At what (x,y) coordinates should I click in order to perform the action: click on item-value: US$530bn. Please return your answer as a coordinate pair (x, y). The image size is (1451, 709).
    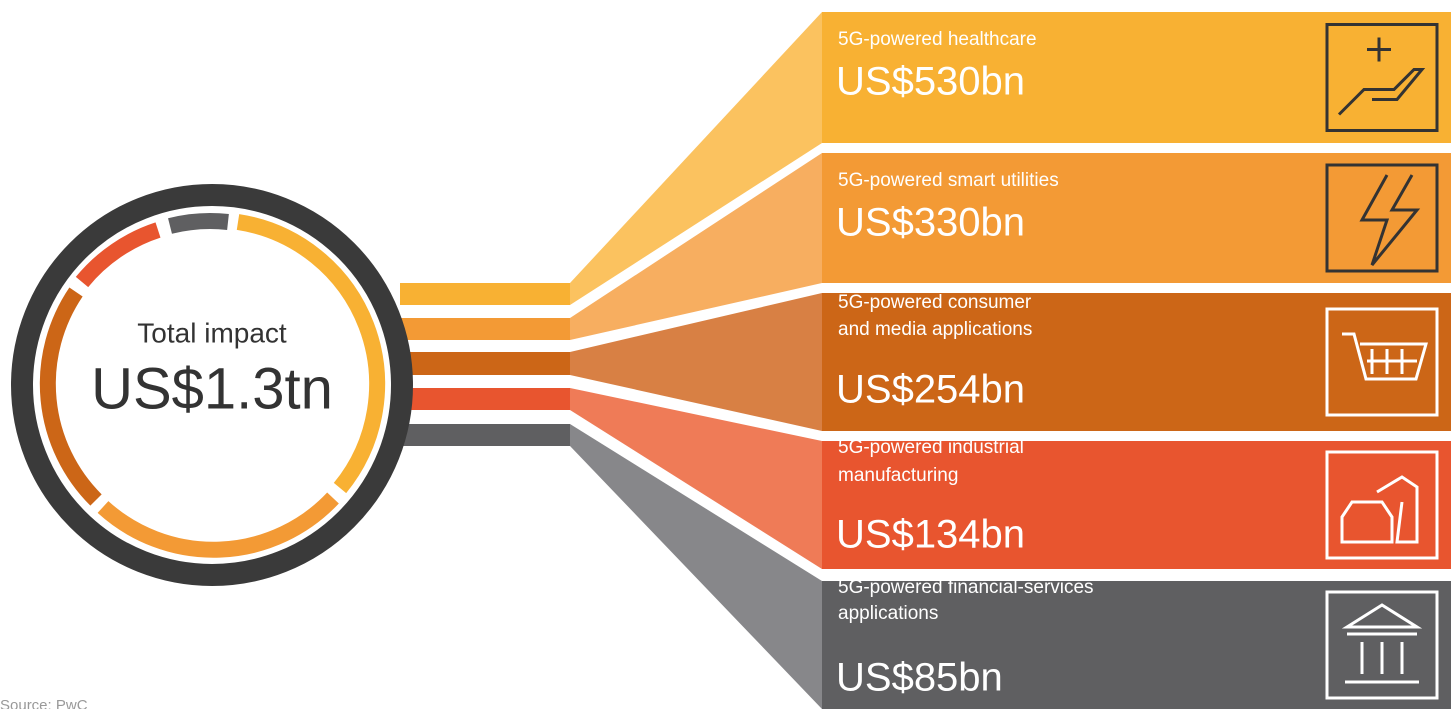
    Looking at the image, I should click on (930, 82).